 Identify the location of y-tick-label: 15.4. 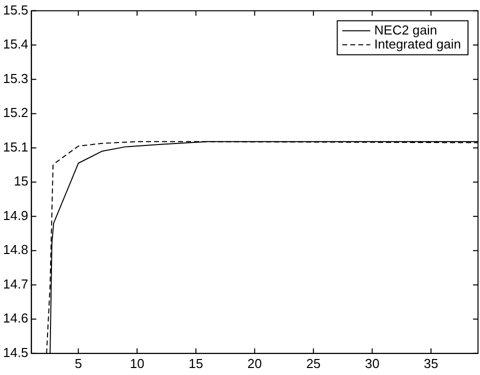
(15, 44).